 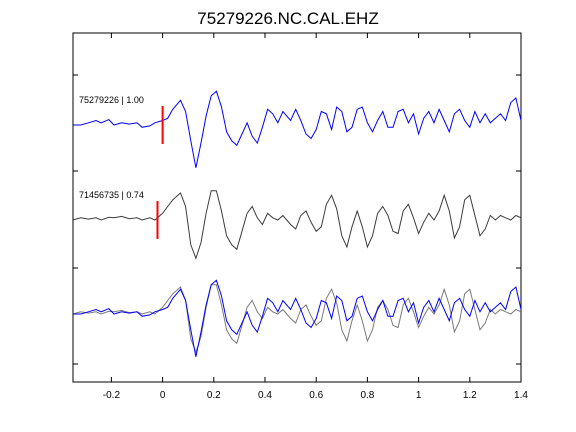 I want to click on chart-title: 75279226.NC.CAL.EHZ, so click(x=287, y=18).